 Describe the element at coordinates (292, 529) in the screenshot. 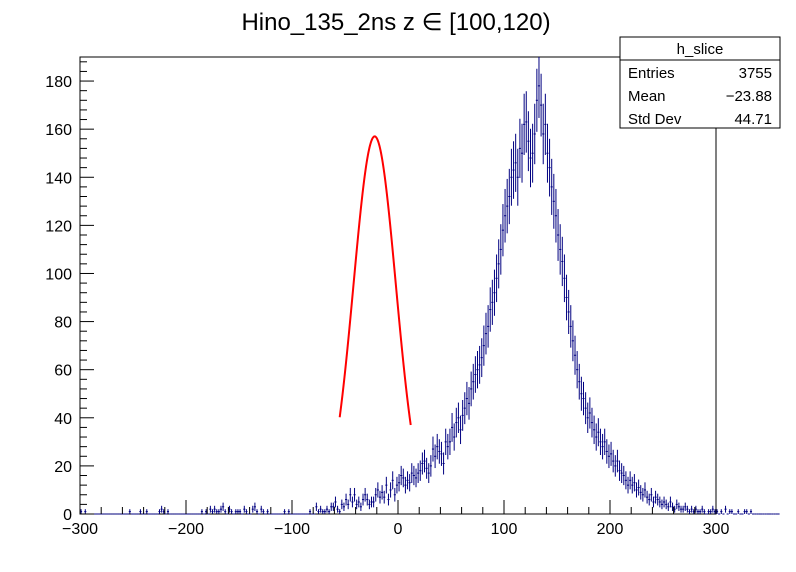

I see `x-tick-label: −100` at that location.